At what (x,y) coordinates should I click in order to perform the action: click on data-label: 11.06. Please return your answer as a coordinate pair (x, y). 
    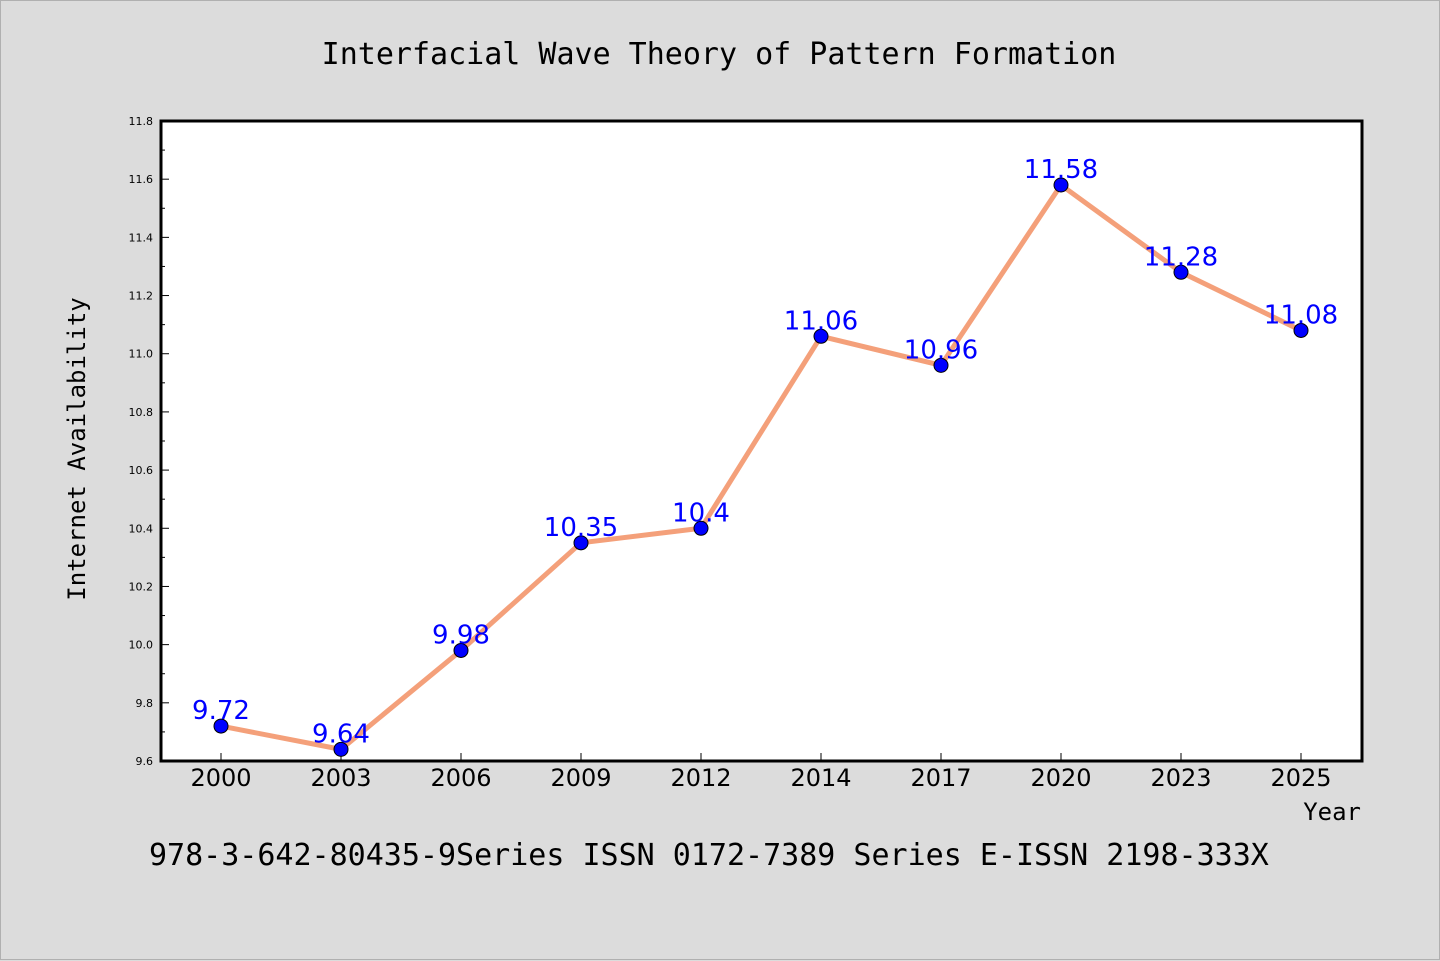
    Looking at the image, I should click on (821, 321).